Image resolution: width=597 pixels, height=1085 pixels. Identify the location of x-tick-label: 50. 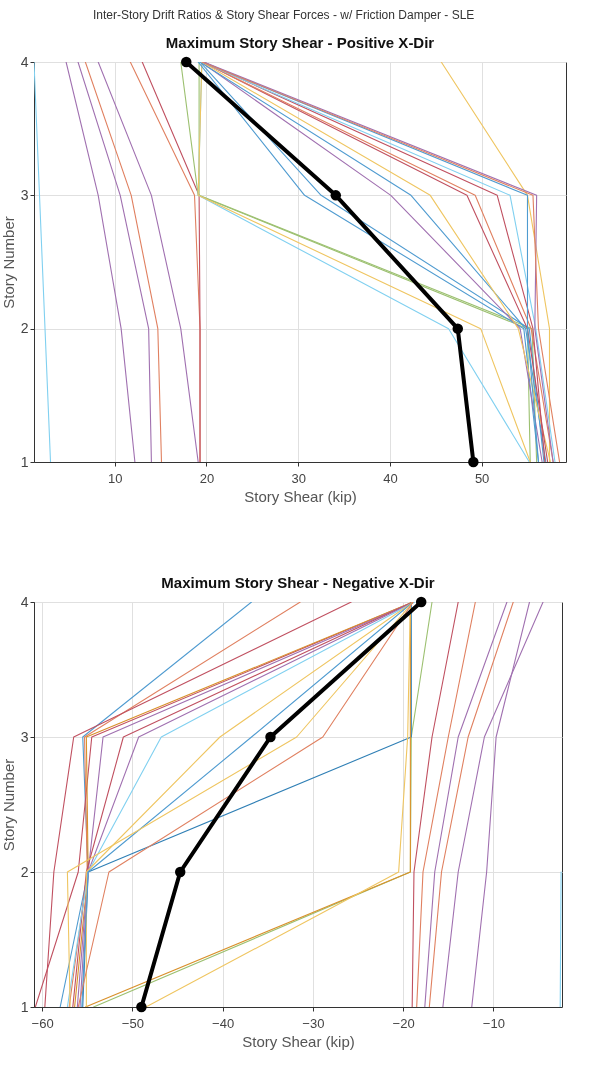
(482, 478).